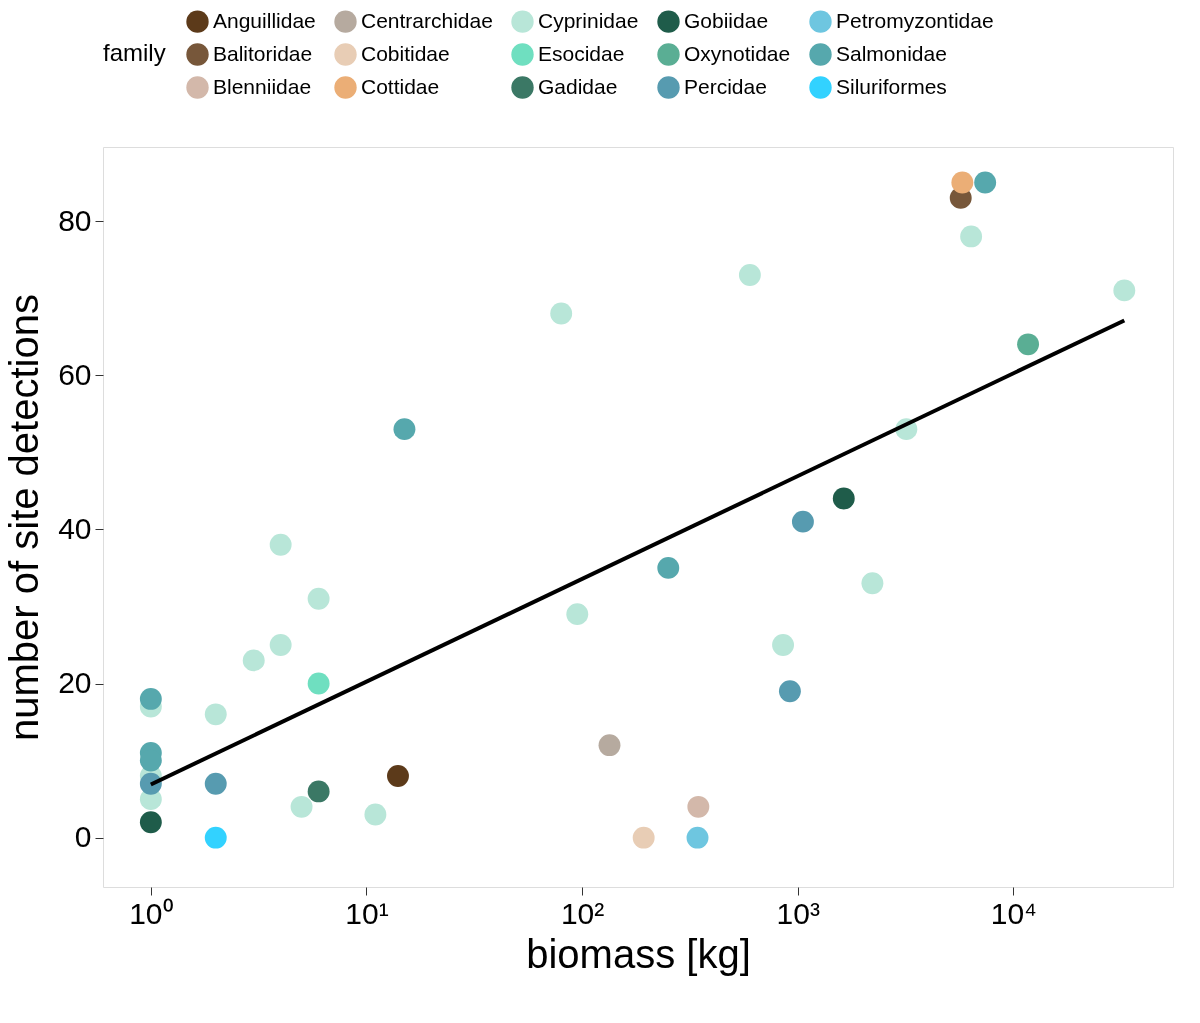  What do you see at coordinates (915, 20) in the screenshot?
I see `legend-label: Petromyzontidae` at bounding box center [915, 20].